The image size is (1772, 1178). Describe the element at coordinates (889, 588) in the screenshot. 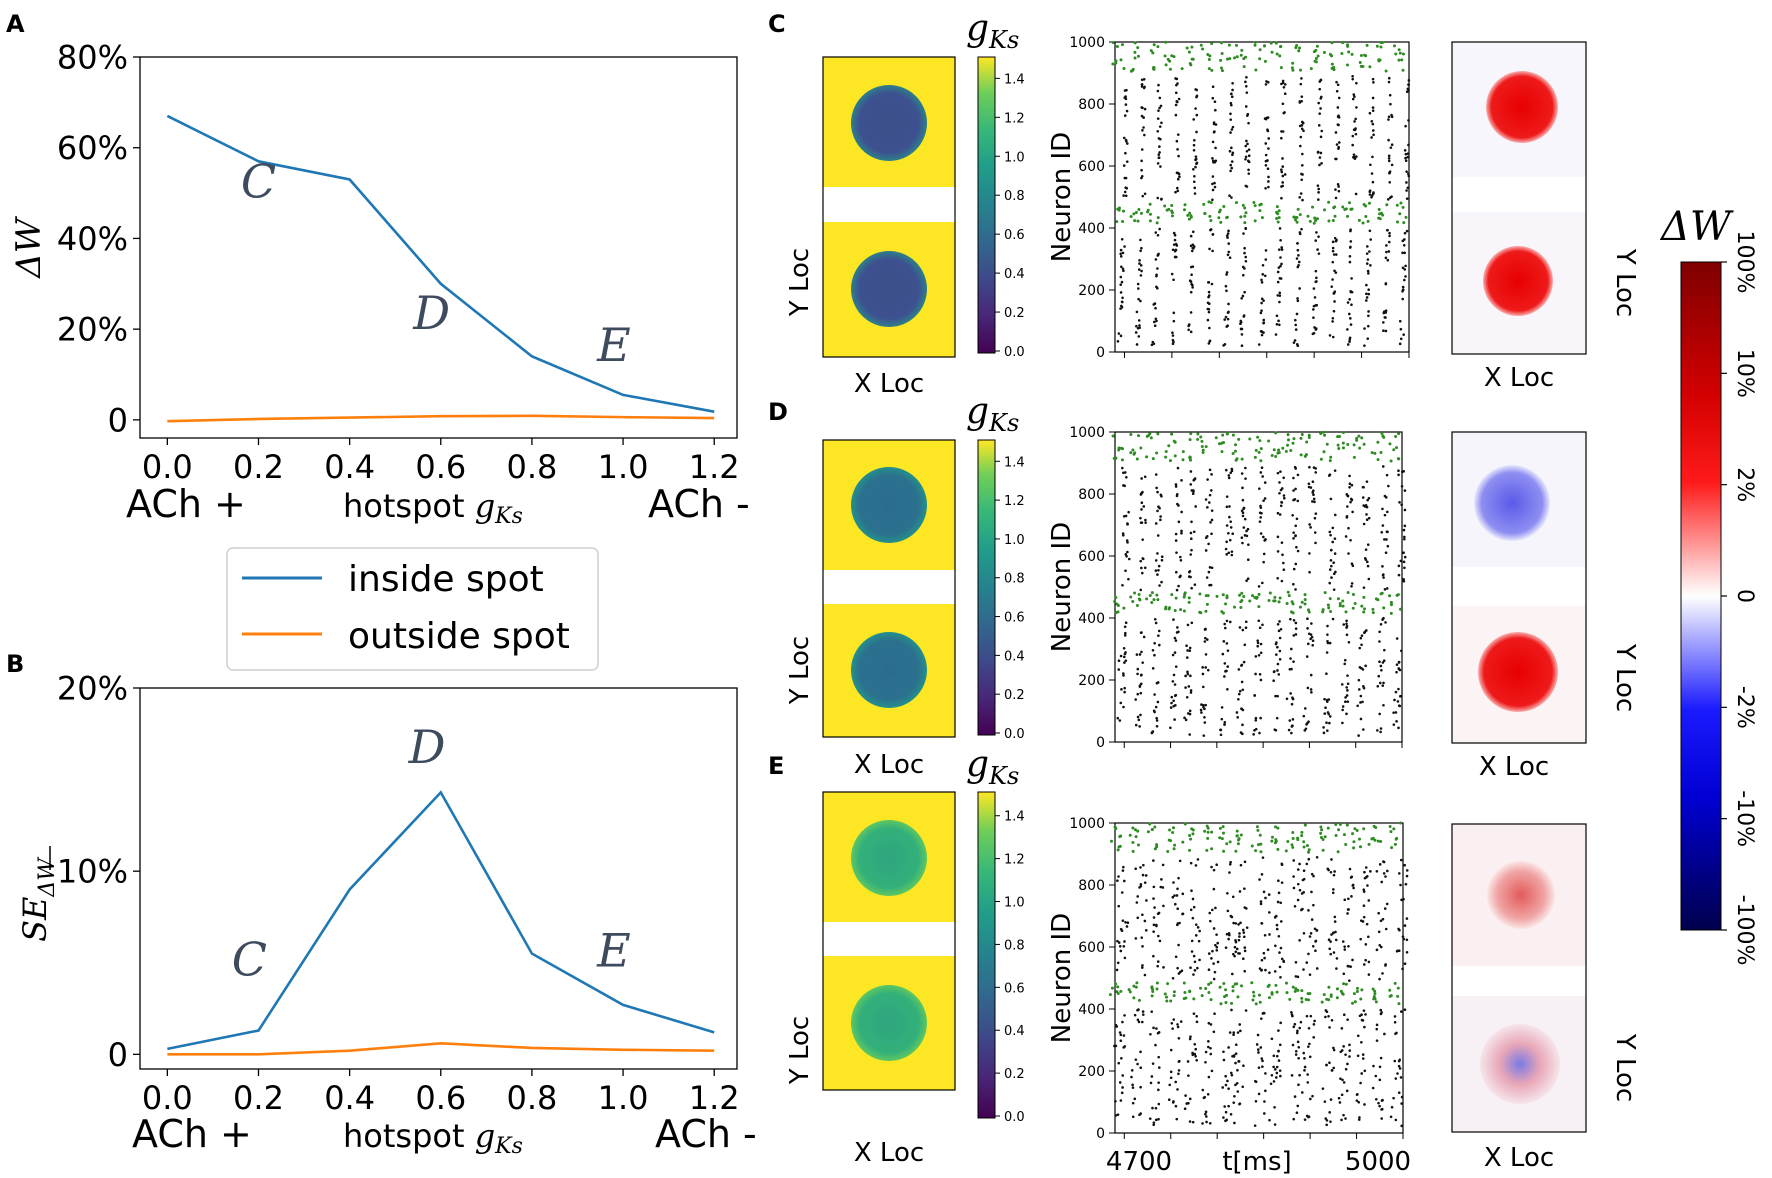

I see `gks-map-d-frame` at that location.